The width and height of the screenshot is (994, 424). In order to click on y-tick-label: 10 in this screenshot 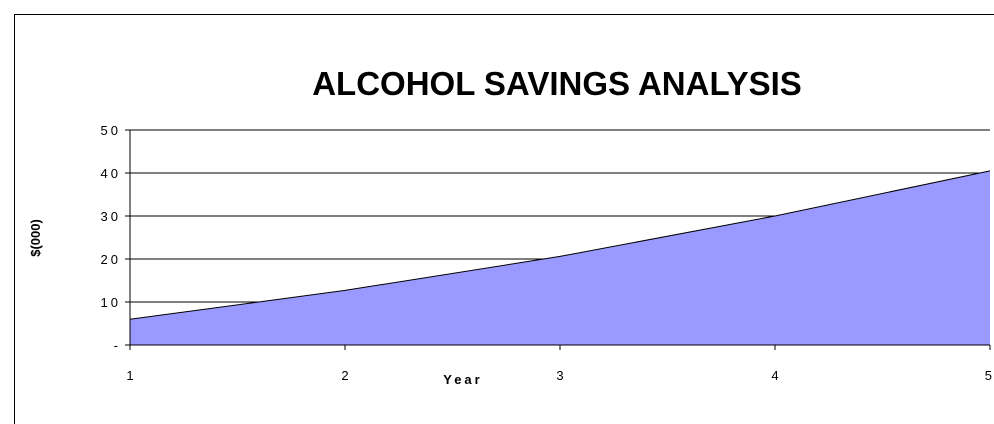, I will do `click(111, 302)`.